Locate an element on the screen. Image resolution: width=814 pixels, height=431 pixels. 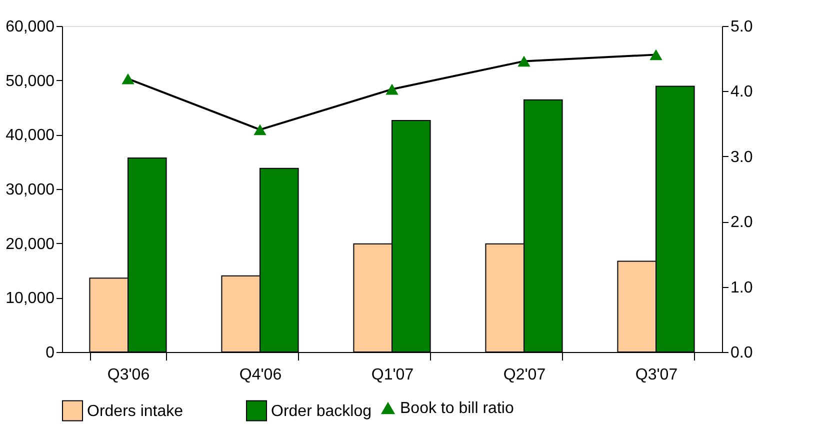
y2-tick-label: 2.0 is located at coordinates (741, 223).